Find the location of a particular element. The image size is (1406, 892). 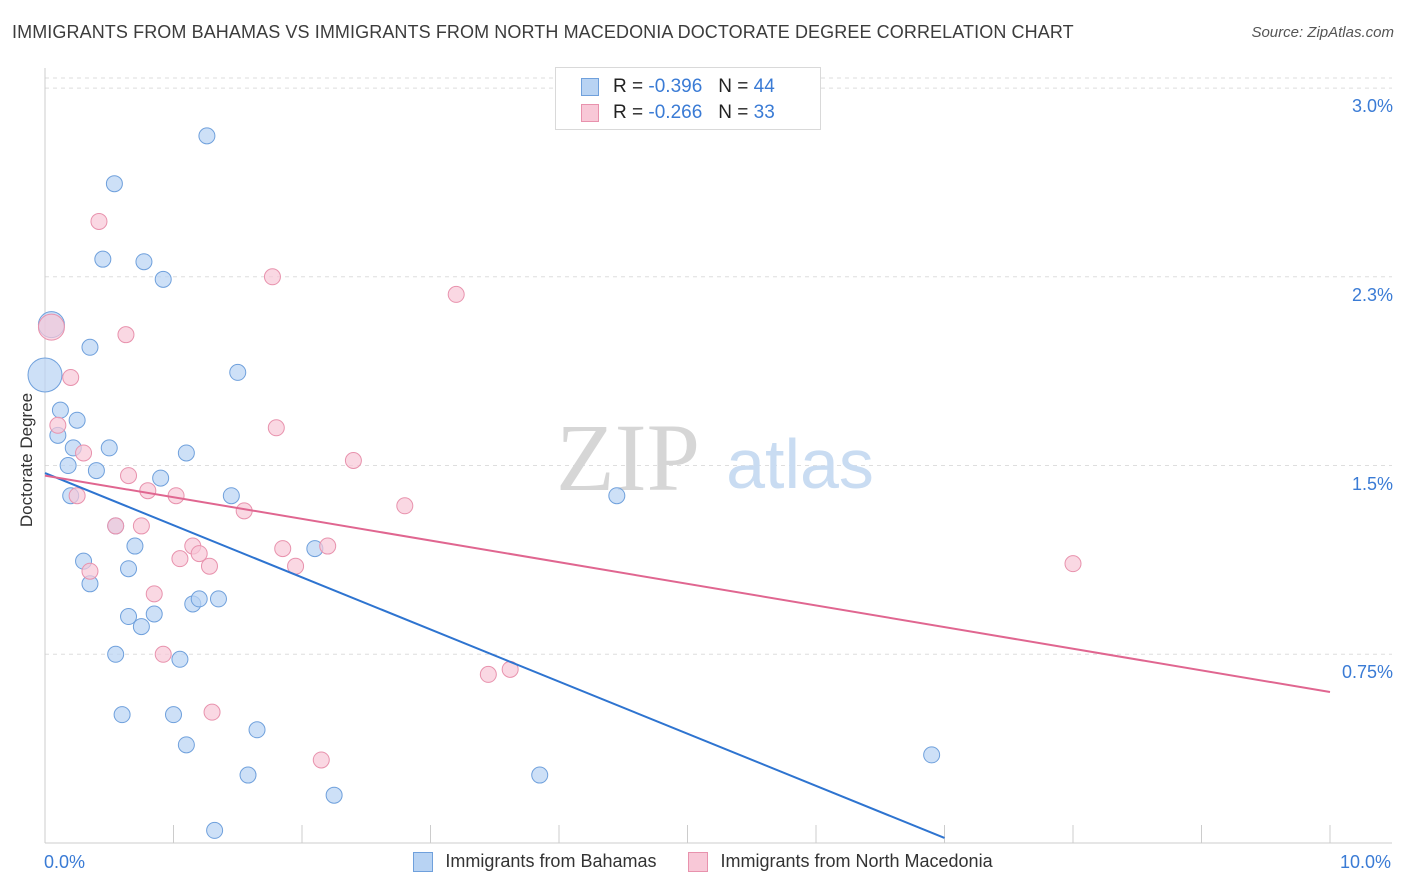

legend-n-value-macedonia: 33 is located at coordinates (764, 112).